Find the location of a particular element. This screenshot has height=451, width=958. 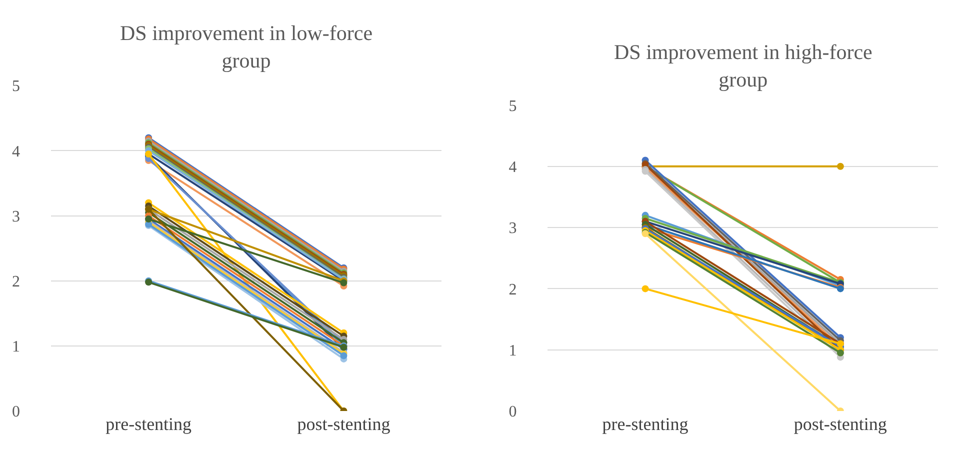

chart-title: DS improvement in high-force group is located at coordinates (743, 66).